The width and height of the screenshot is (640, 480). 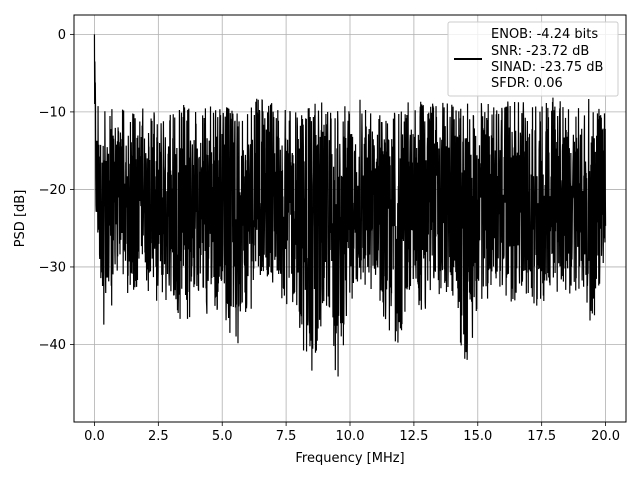 What do you see at coordinates (605, 436) in the screenshot?
I see `x-tick-label: 20.0` at bounding box center [605, 436].